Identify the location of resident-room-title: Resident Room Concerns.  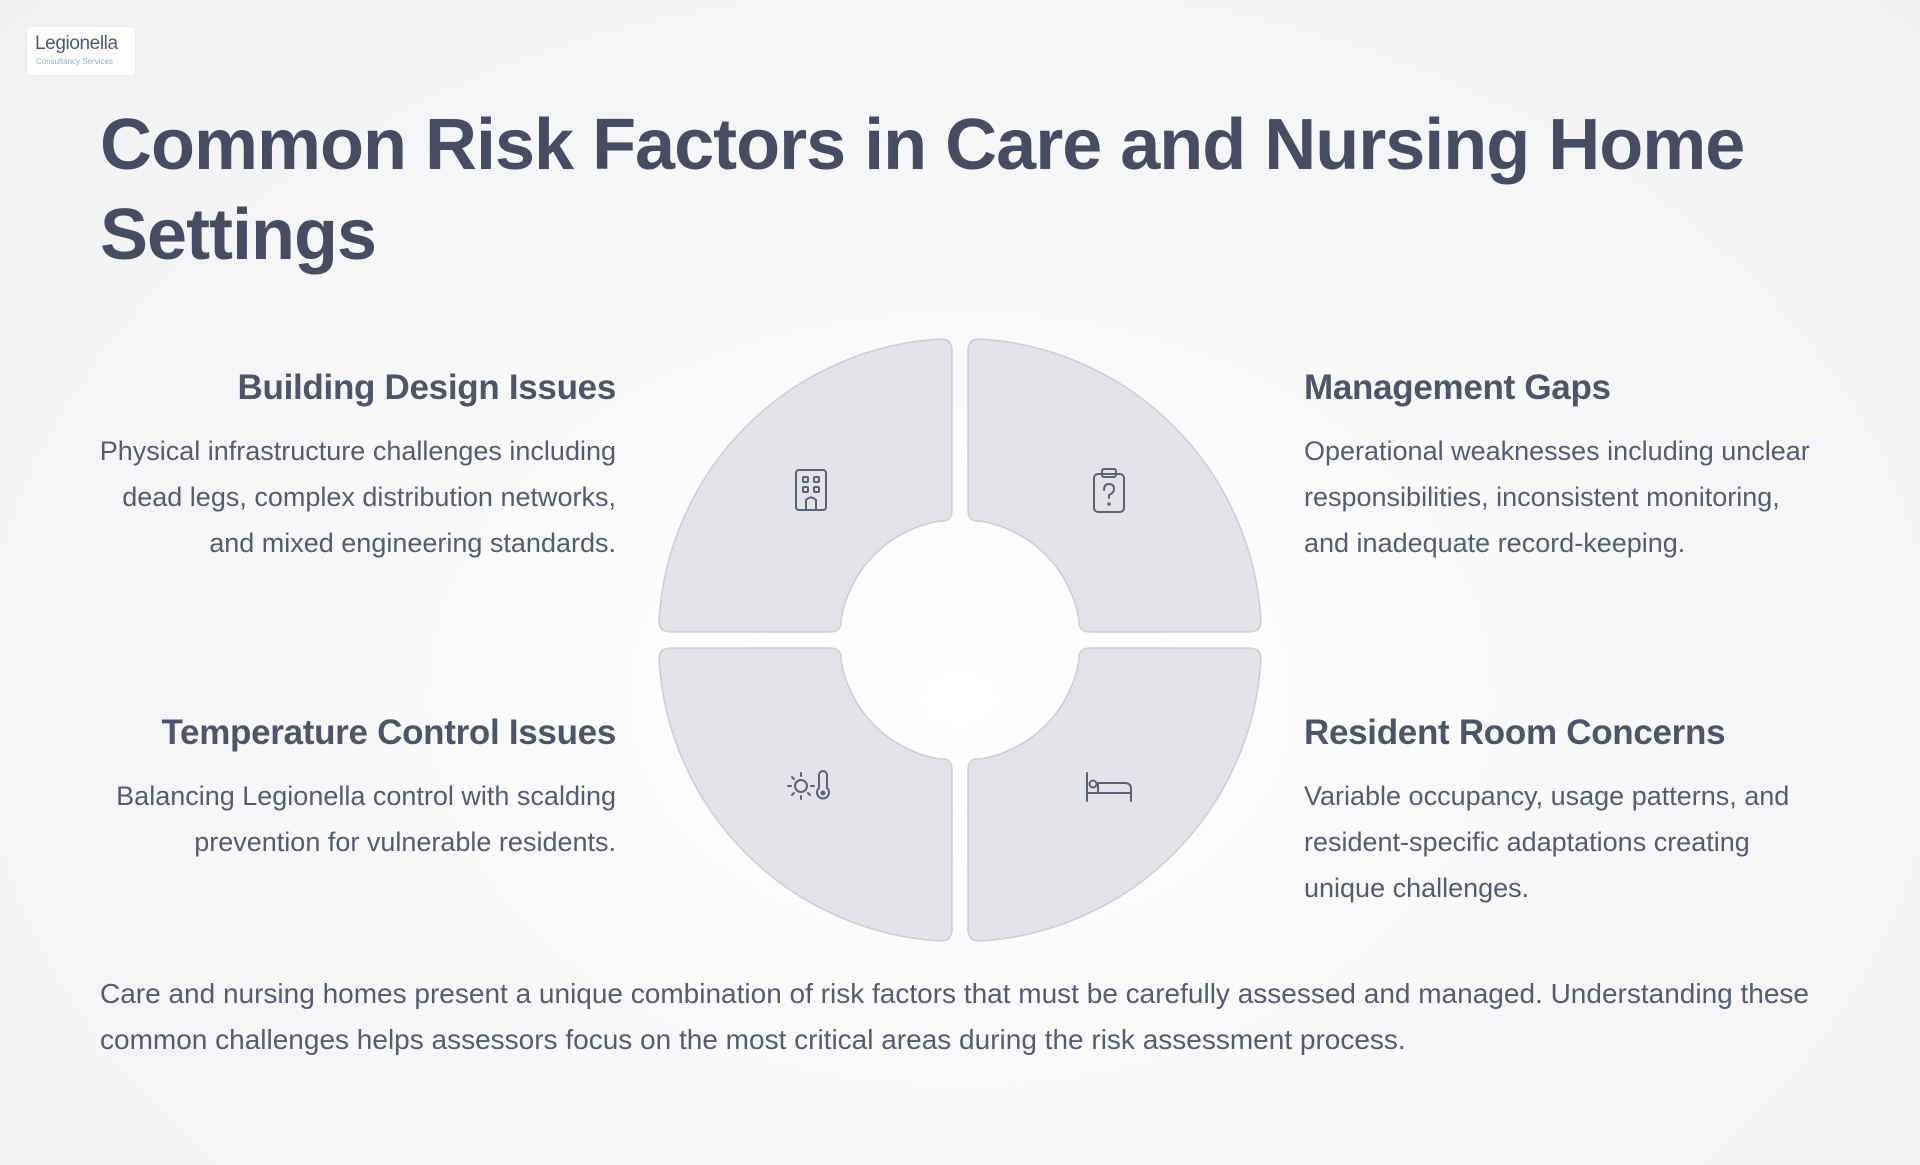
(1515, 732).